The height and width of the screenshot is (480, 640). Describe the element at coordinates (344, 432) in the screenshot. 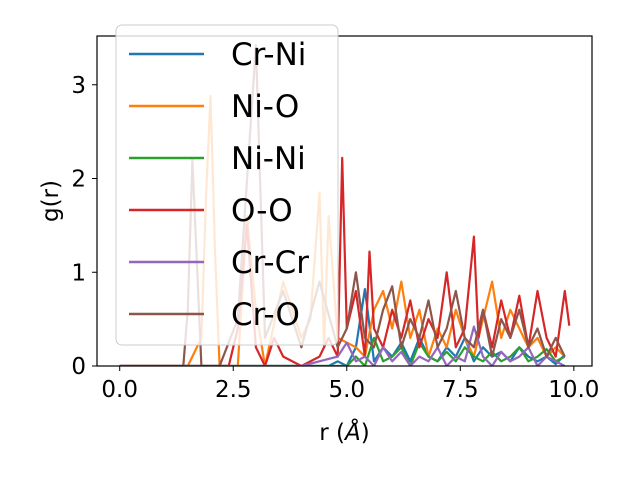

I see `x-axis-title: r (Å)` at that location.